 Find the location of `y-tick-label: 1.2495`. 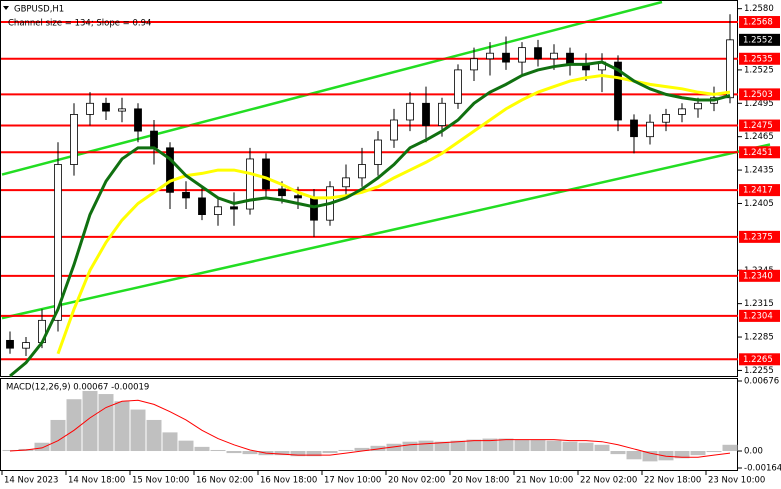

y-tick-label: 1.2495 is located at coordinates (759, 104).